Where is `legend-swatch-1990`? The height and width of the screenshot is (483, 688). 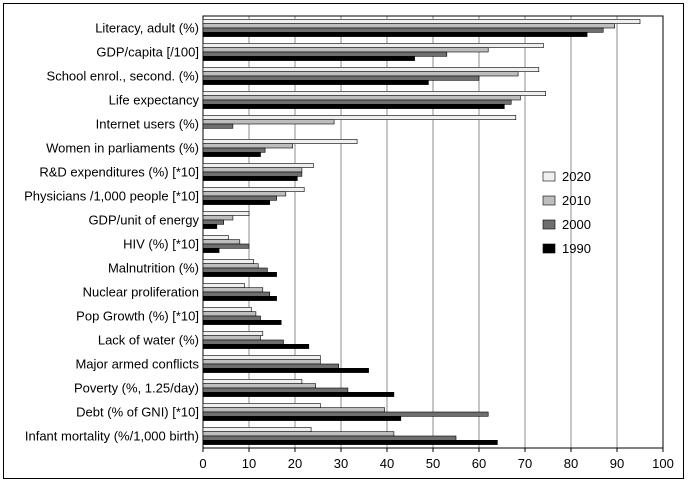 legend-swatch-1990 is located at coordinates (549, 248).